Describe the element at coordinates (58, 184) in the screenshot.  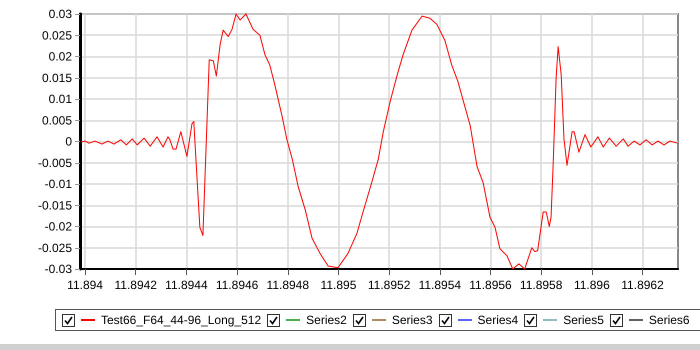
I see `y-tick-label: -0.01` at that location.